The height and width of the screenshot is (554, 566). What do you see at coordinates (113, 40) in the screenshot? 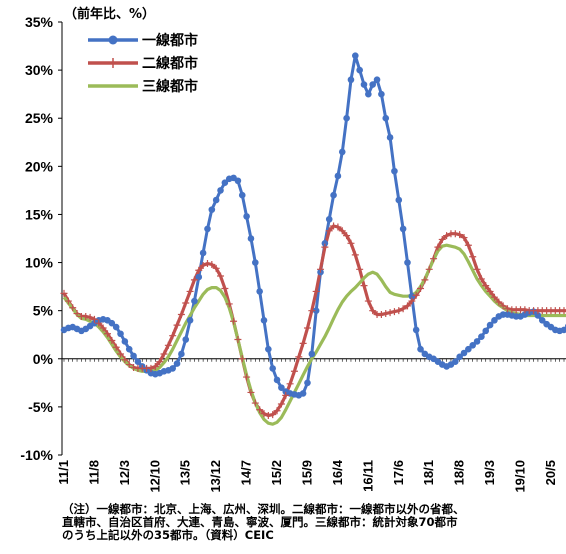
I see `legend-marker` at bounding box center [113, 40].